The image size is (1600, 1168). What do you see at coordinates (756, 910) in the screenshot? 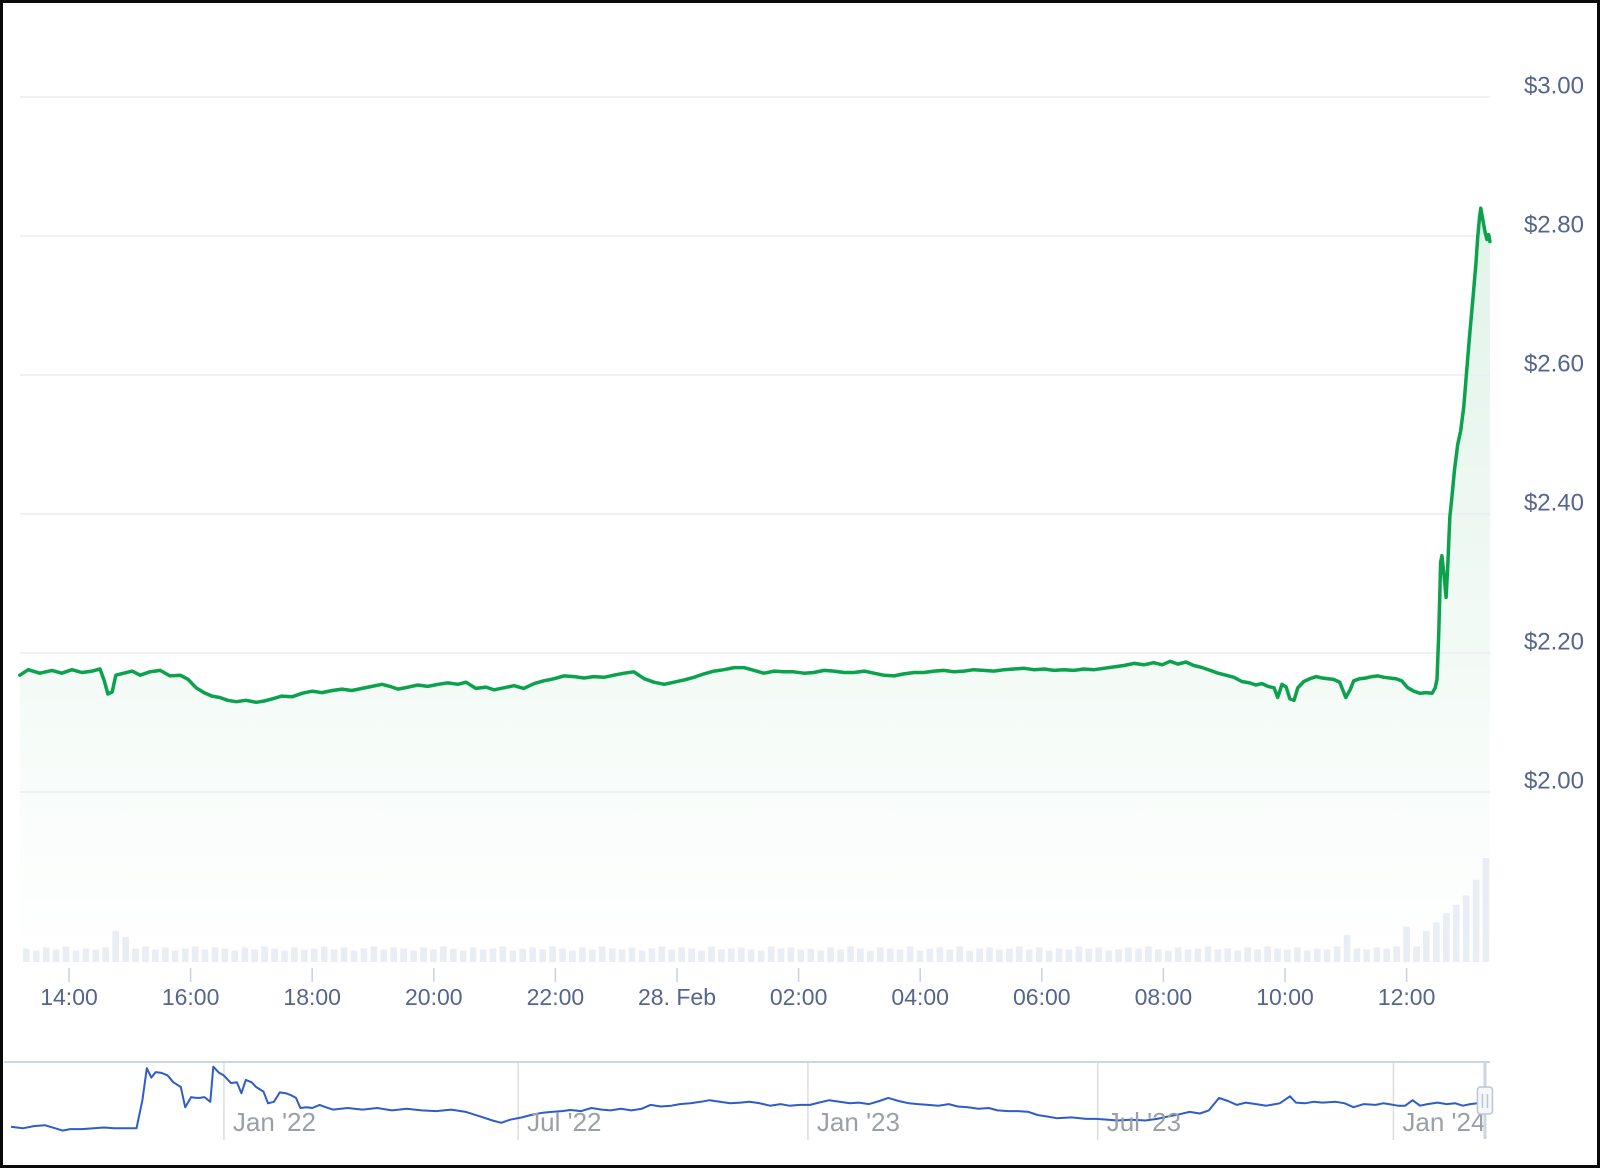
I see `volume-bars` at bounding box center [756, 910].